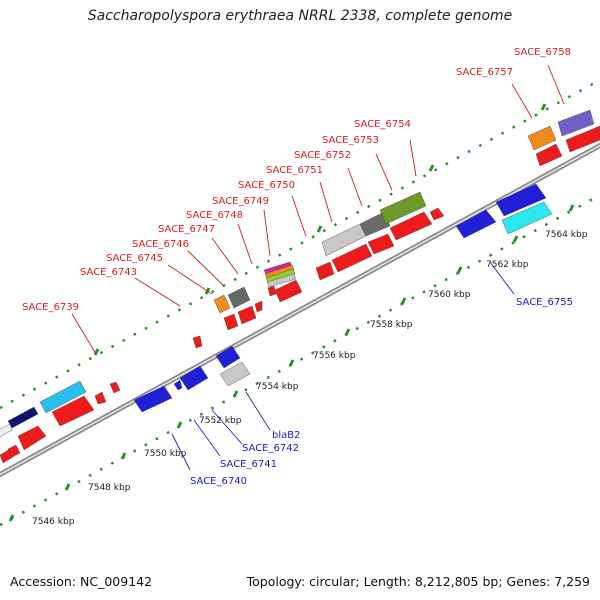 The width and height of the screenshot is (600, 600). Describe the element at coordinates (382, 124) in the screenshot. I see `gene-label: SACE_6754` at that location.